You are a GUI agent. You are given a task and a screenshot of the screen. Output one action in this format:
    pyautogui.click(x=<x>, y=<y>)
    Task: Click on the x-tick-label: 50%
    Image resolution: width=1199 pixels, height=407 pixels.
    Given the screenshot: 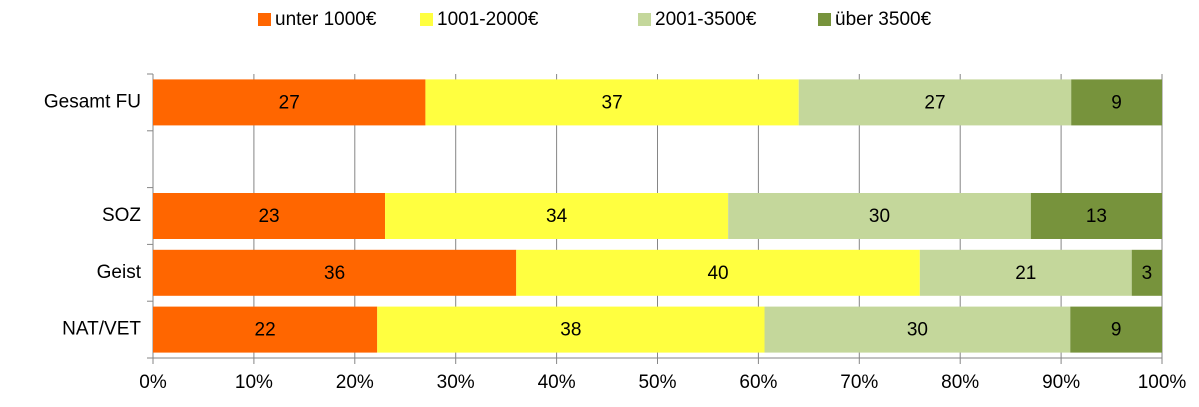 What is the action you would take?
    pyautogui.click(x=657, y=382)
    